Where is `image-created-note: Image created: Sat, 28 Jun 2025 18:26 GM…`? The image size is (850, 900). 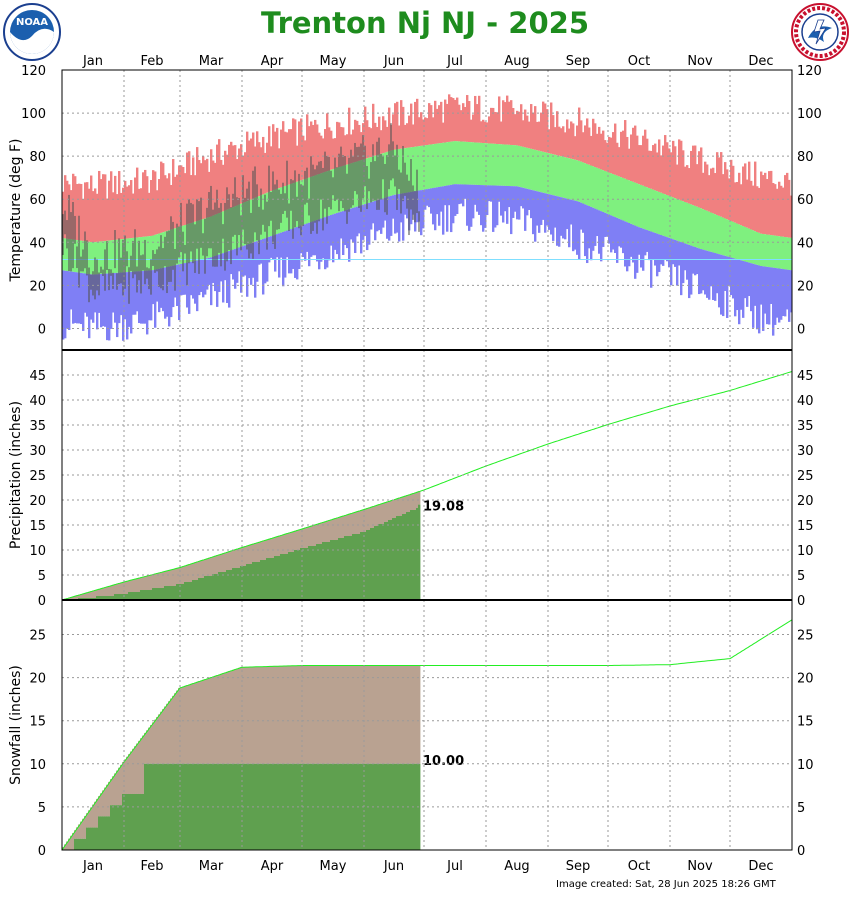
image-created-note: Image created: Sat, 28 Jun 2025 18:26 GM… is located at coordinates (666, 884).